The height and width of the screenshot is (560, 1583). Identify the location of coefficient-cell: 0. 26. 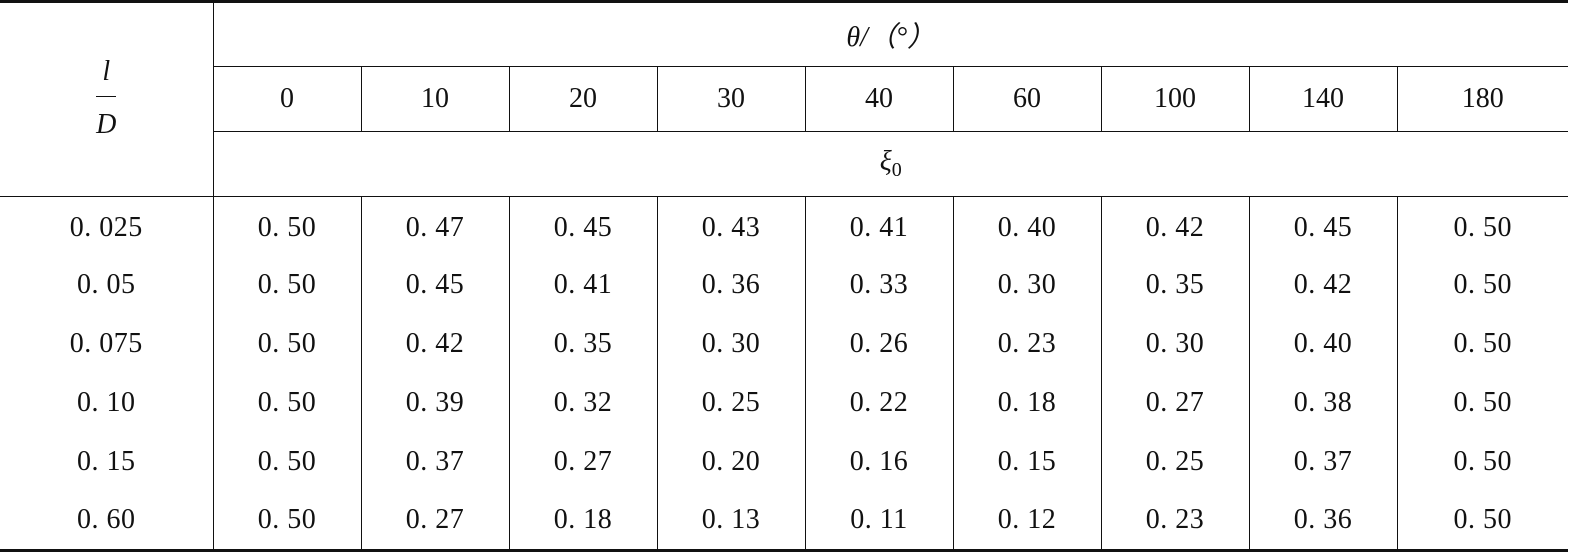
(878, 344).